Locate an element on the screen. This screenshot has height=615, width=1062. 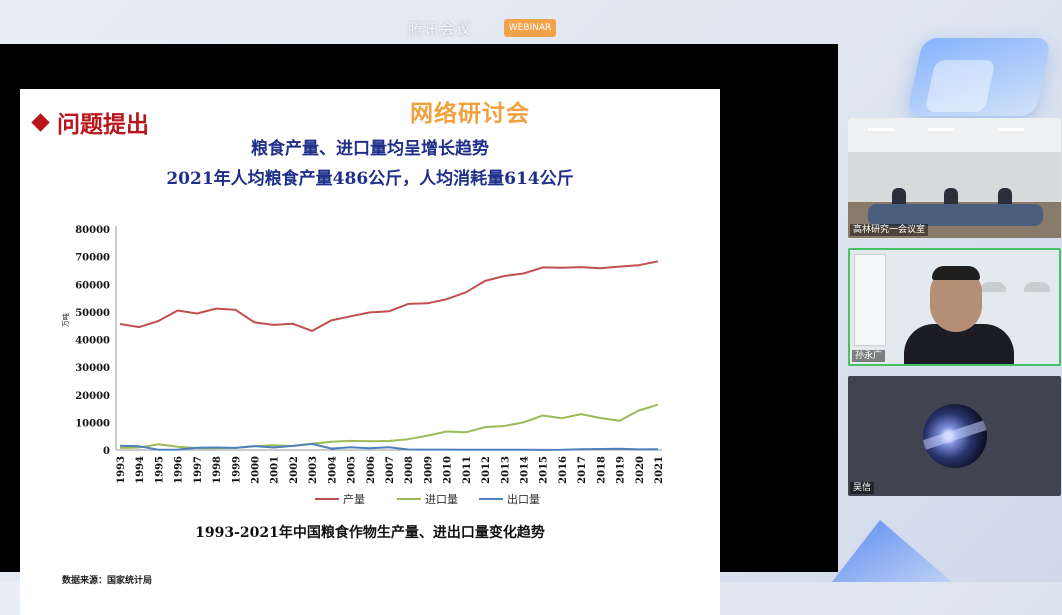
participant-name: 孙永广 is located at coordinates (869, 356).